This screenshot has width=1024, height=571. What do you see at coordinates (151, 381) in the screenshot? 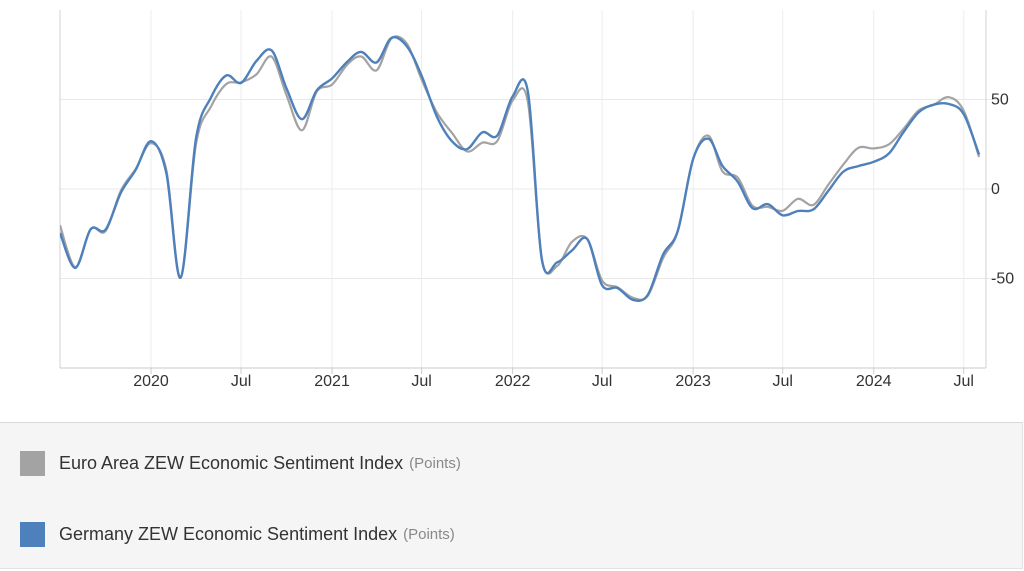
I see `x-tick-label: 2020` at bounding box center [151, 381].